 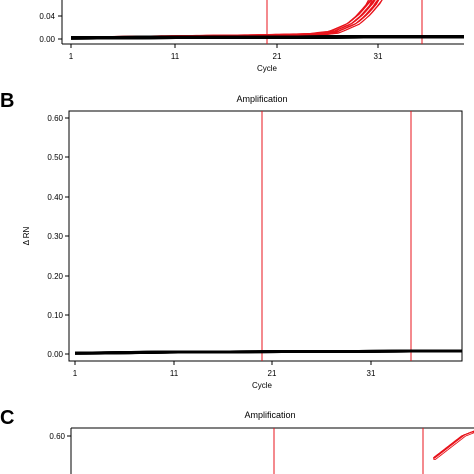 I want to click on panel-b-x-ticks: 1 11 21 31, so click(x=224, y=369).